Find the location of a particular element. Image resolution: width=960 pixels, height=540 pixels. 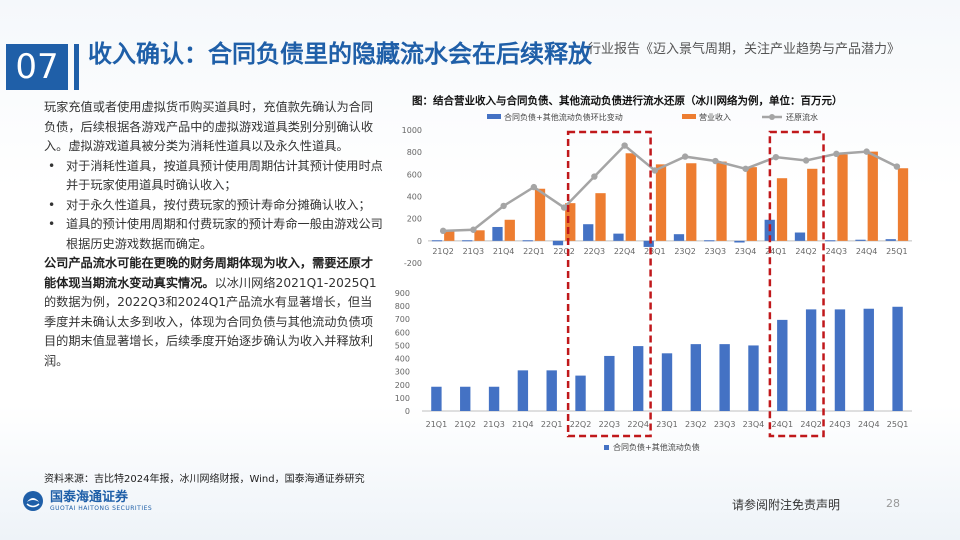

brand-logo: 国泰海通证券 GUOTAI HAITONG SECURITIES is located at coordinates (87, 501).